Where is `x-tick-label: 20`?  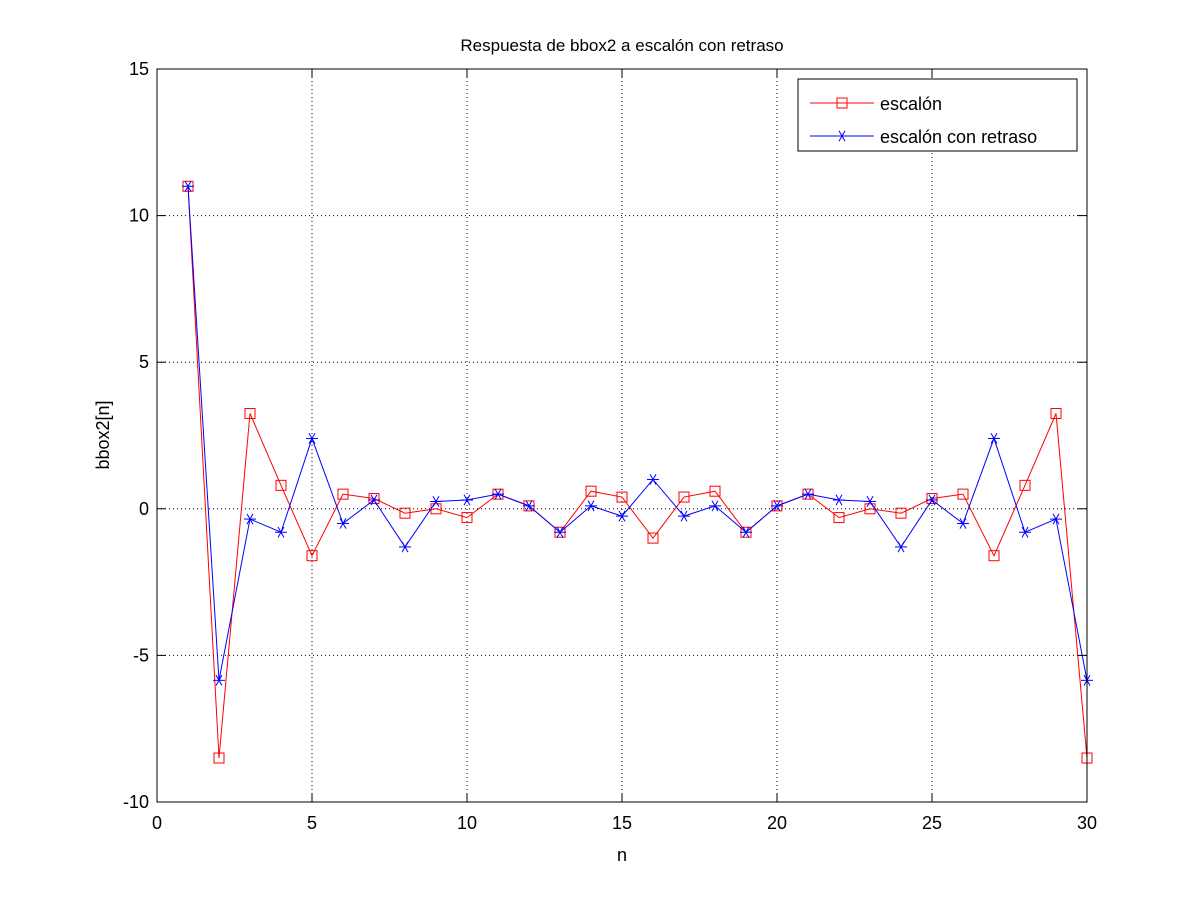 x-tick-label: 20 is located at coordinates (777, 823).